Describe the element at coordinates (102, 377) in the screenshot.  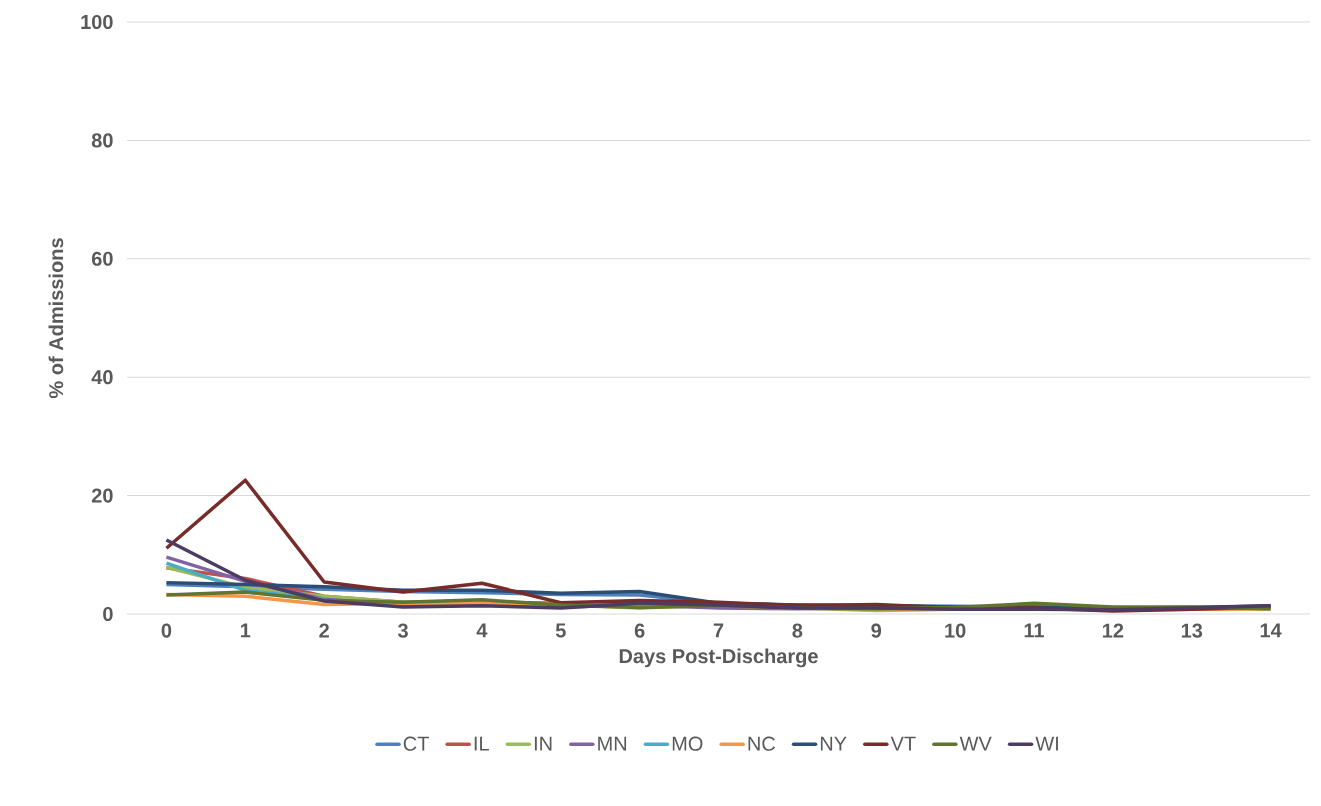
I see `y-tick-label: 40` at that location.